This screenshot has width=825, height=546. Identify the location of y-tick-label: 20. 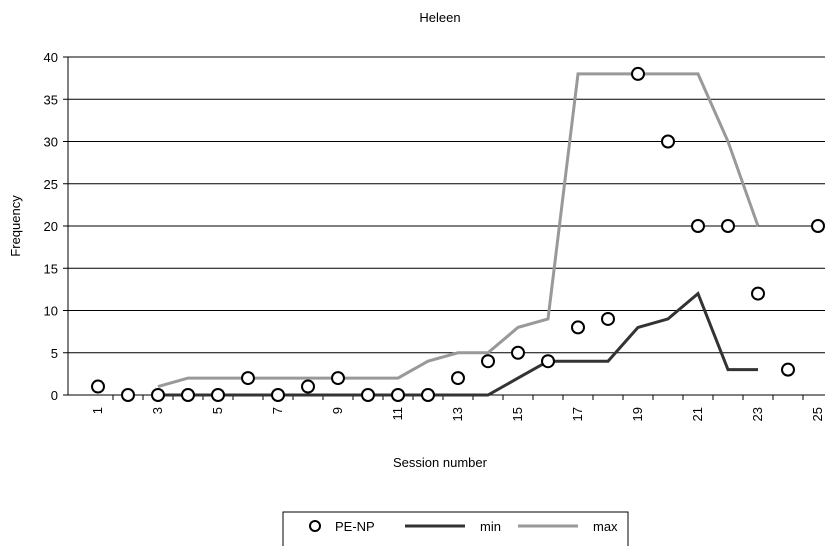
(51, 226).